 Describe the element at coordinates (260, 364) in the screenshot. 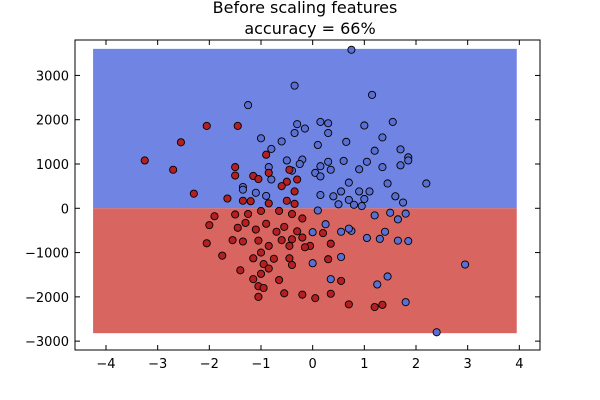

I see `x-tick-label: −1` at that location.